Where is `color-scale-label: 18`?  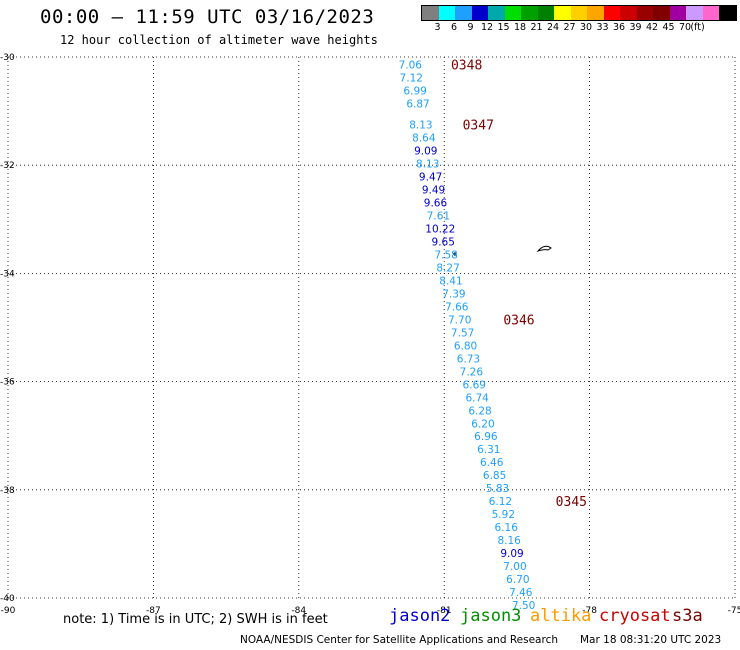 color-scale-label: 18 is located at coordinates (520, 27).